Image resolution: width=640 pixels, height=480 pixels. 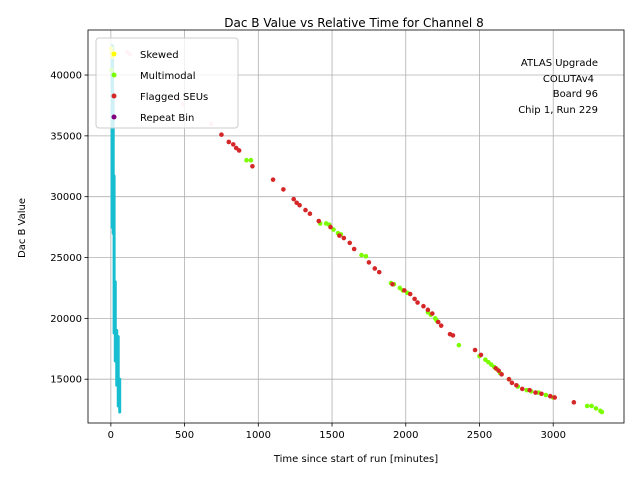 What do you see at coordinates (114, 75) in the screenshot?
I see `legend-marker-multimodal` at bounding box center [114, 75].